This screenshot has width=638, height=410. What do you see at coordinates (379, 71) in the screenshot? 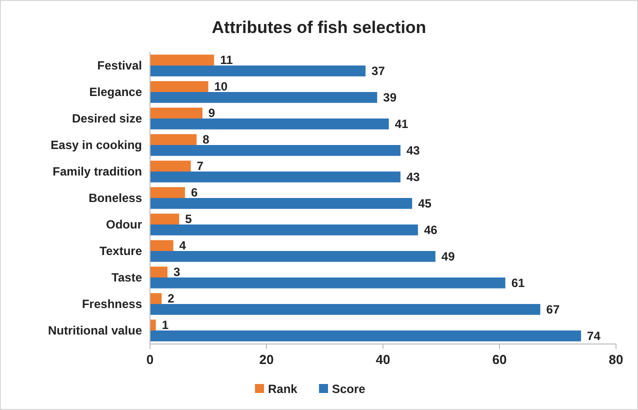
I see `data-label: 37` at bounding box center [379, 71].